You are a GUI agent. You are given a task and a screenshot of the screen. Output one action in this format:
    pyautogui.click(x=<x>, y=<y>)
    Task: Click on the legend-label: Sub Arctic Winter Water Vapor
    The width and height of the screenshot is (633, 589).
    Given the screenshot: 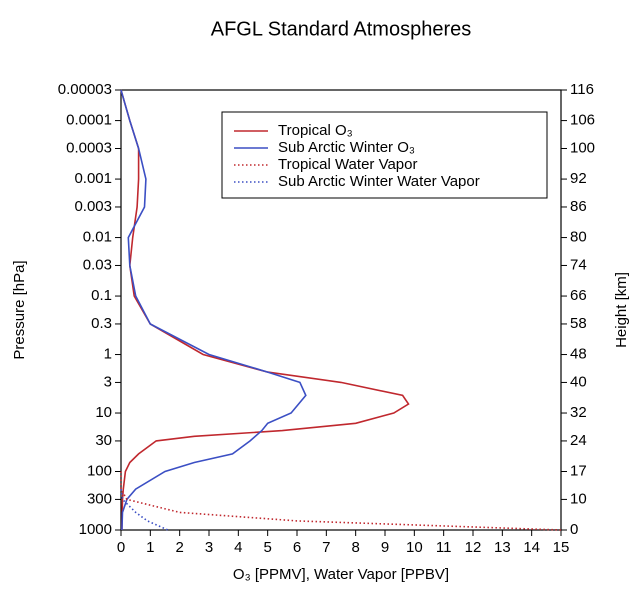 What is the action you would take?
    pyautogui.click(x=379, y=181)
    